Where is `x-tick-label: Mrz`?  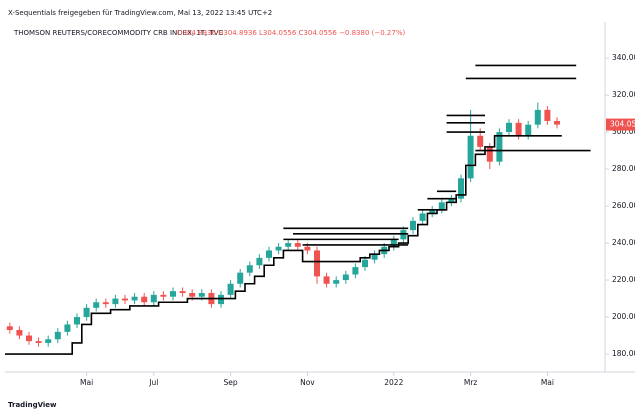
x-tick-label: Mrz is located at coordinates (471, 382).